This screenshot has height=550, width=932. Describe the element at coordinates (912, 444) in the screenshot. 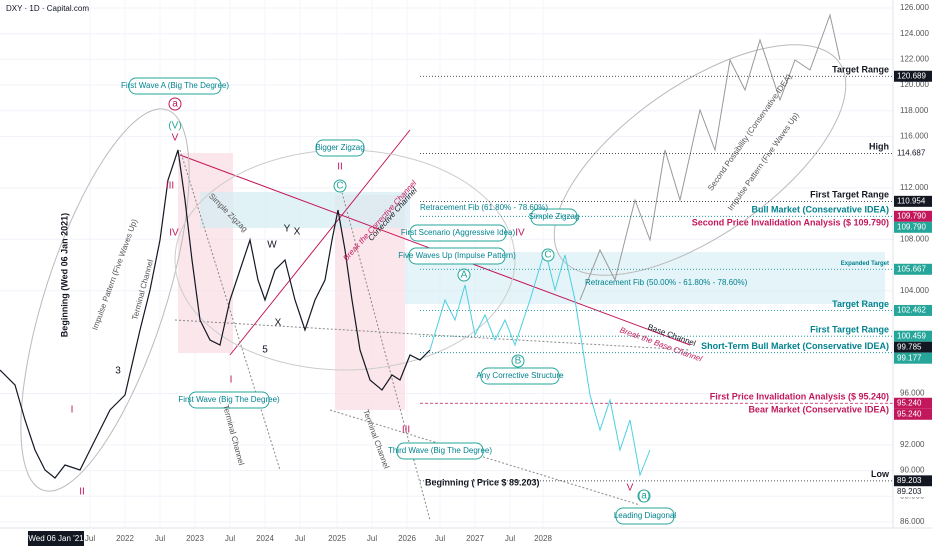

I see `y-tick-label: 92.000` at that location.